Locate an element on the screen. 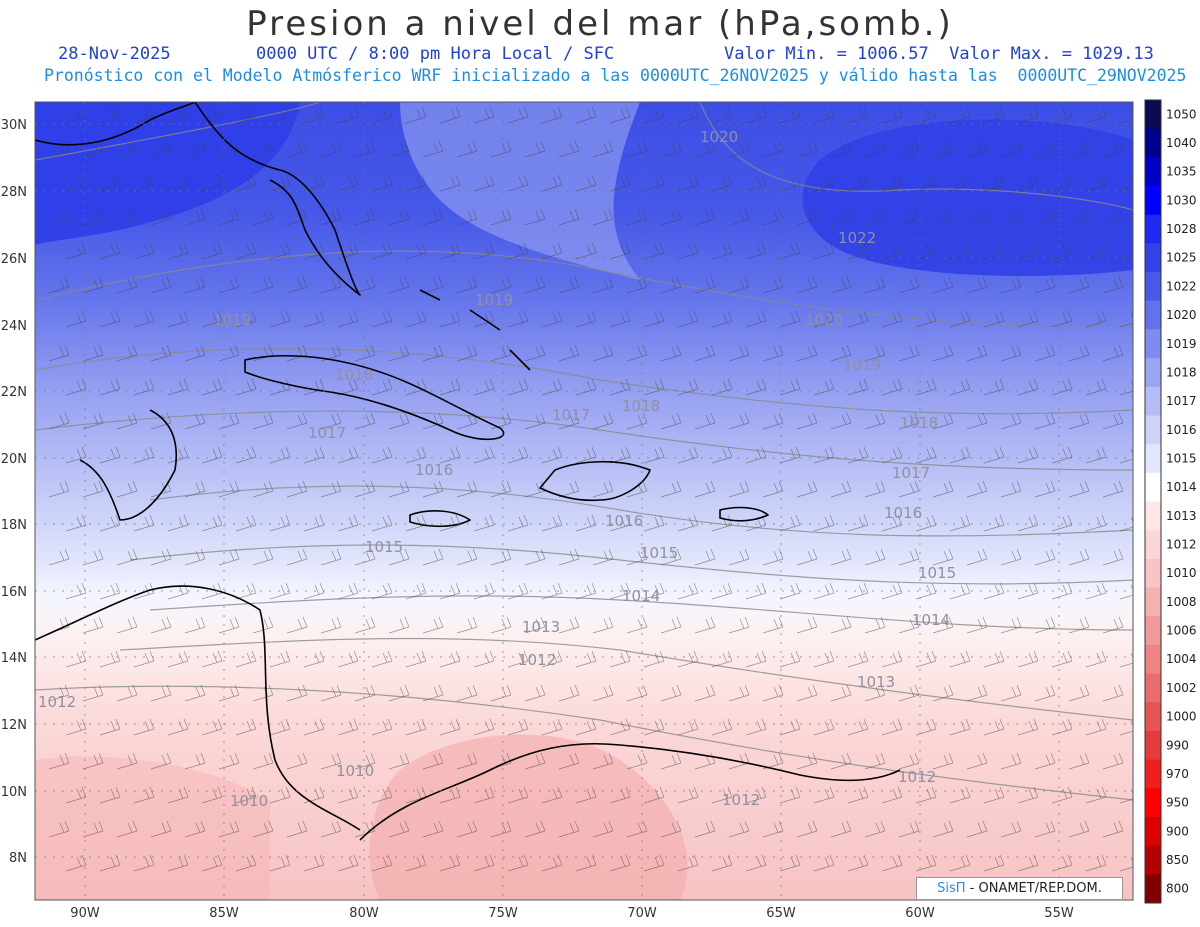 This screenshot has height=927, width=1200. lat-tick: 8N is located at coordinates (18, 858).